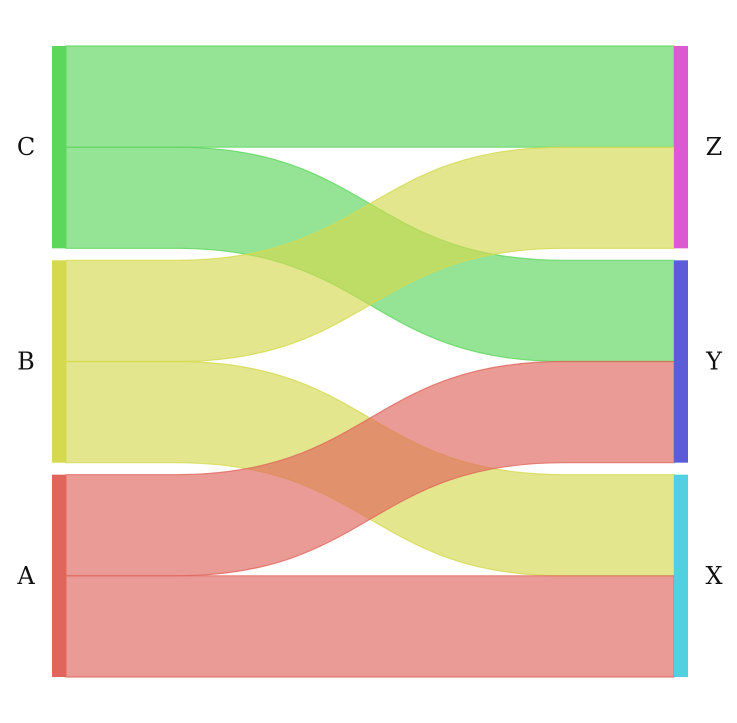 The height and width of the screenshot is (723, 737). Describe the element at coordinates (26, 147) in the screenshot. I see `node-label-c: C` at that location.